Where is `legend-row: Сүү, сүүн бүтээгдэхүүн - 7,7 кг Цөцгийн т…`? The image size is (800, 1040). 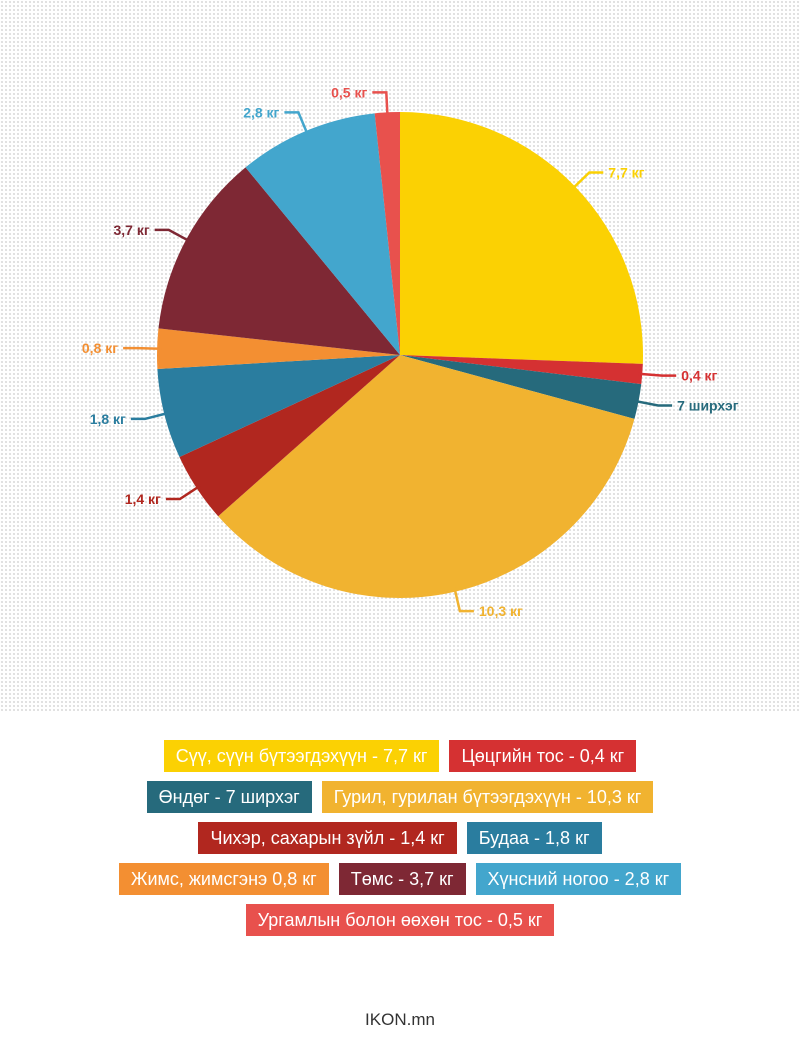
legend-row: Сүү, сүүн бүтээгдэхүүн - 7,7 кг Цөцгийн т… is located at coordinates (400, 756).